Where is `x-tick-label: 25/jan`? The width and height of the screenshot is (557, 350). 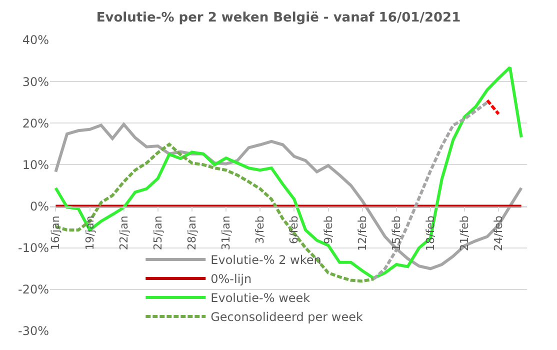 x-tick-label: 25/jan is located at coordinates (157, 233).